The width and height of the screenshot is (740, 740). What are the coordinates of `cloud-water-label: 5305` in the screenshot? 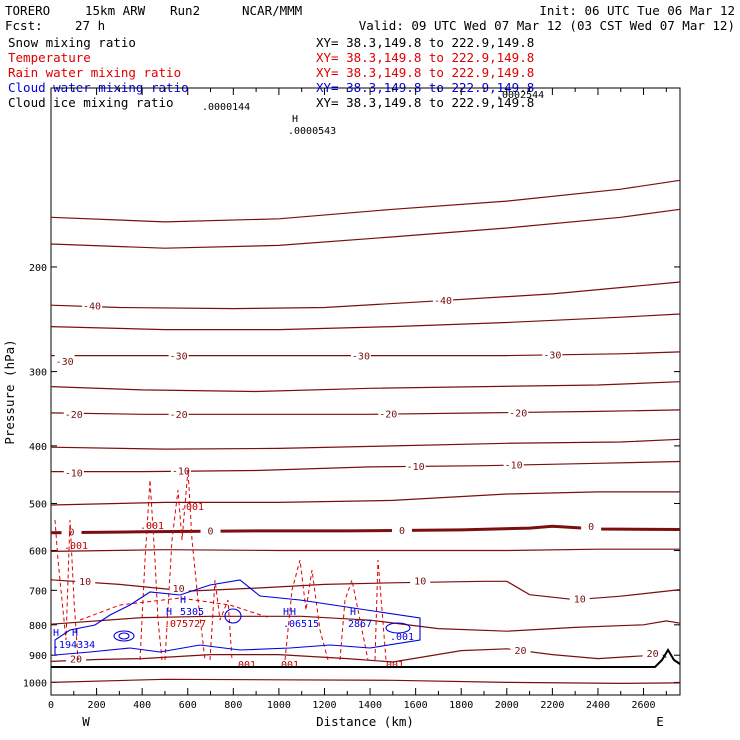 It's located at (192, 612).